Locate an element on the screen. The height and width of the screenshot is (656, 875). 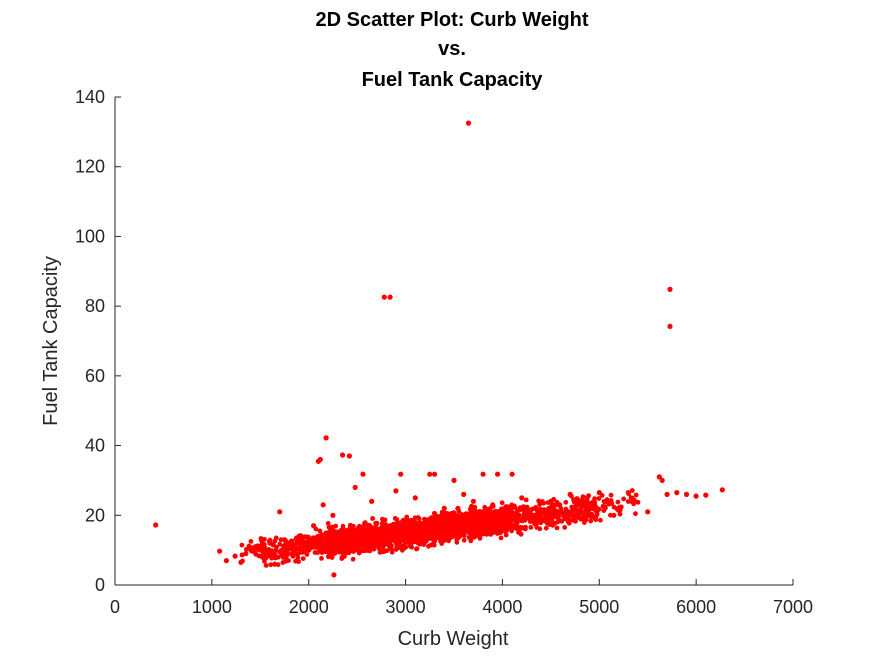
title-line-3: Fuel Tank Capacity is located at coordinates (453, 80).